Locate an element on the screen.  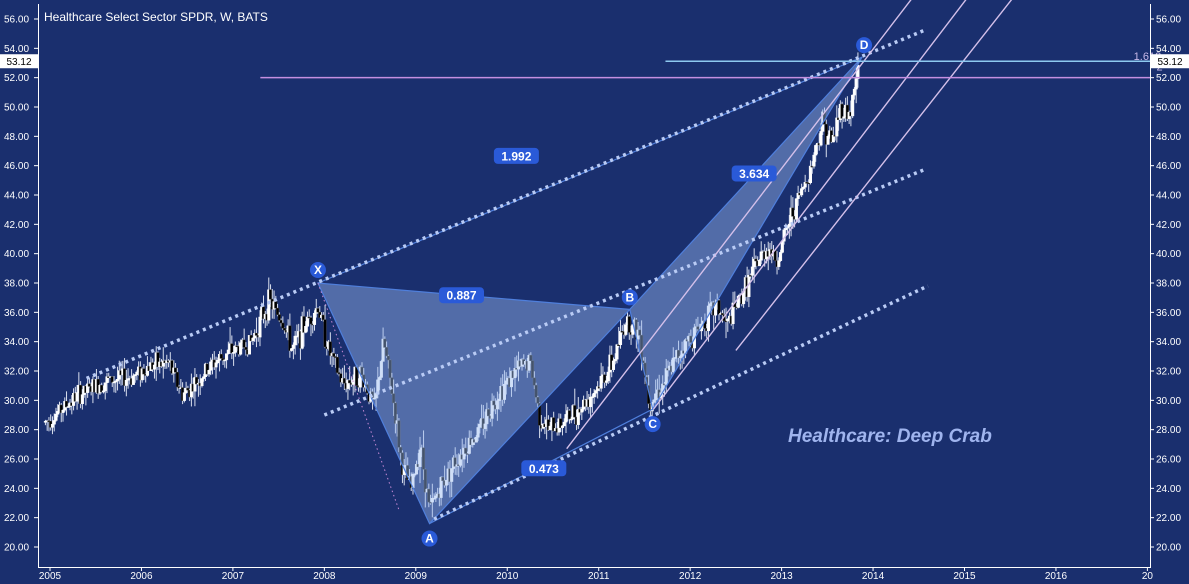
price-tag-right-text: 53.12 is located at coordinates (1169, 62).